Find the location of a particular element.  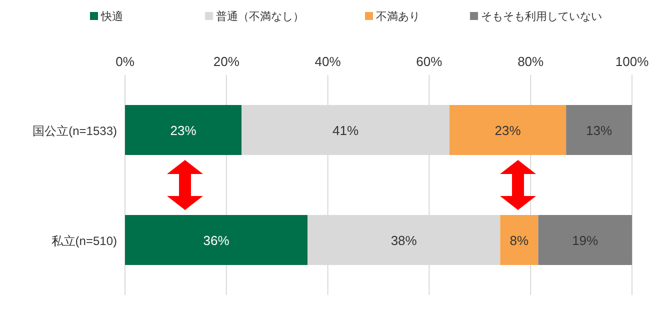

data-label: 36% is located at coordinates (216, 240).